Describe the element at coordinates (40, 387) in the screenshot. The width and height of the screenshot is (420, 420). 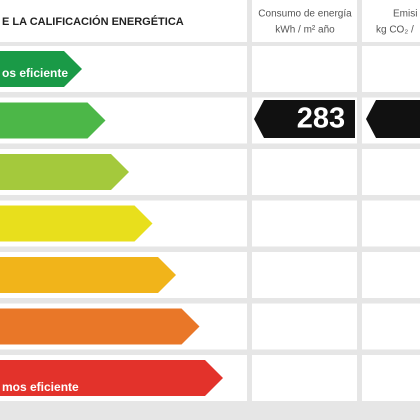
I see `bottom-label: mos eficiente` at that location.